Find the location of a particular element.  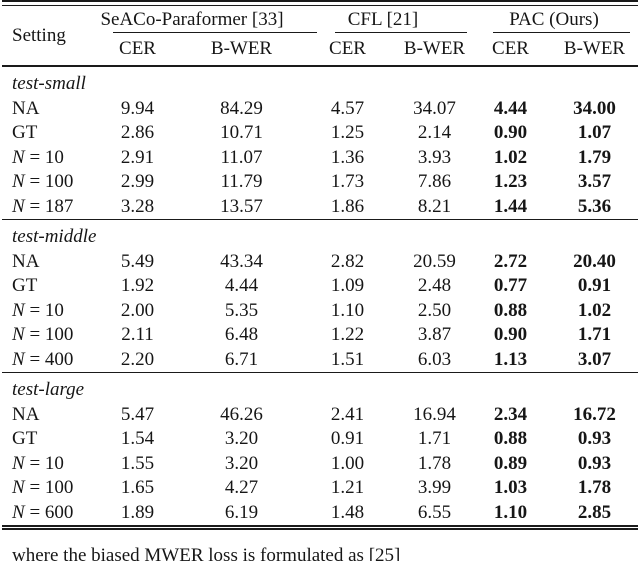

value-cell: 1.51 is located at coordinates (347, 359).